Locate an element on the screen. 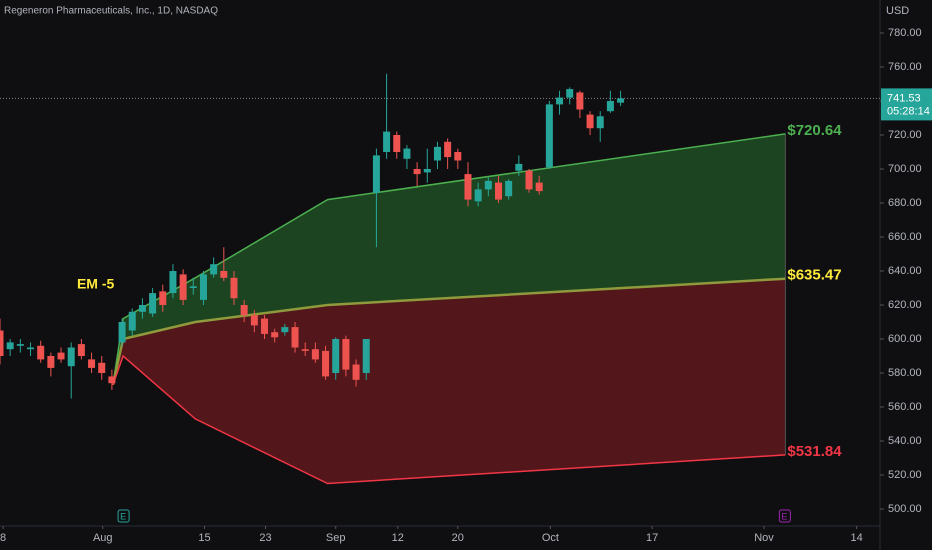  x-tick-label: 12 is located at coordinates (398, 538).